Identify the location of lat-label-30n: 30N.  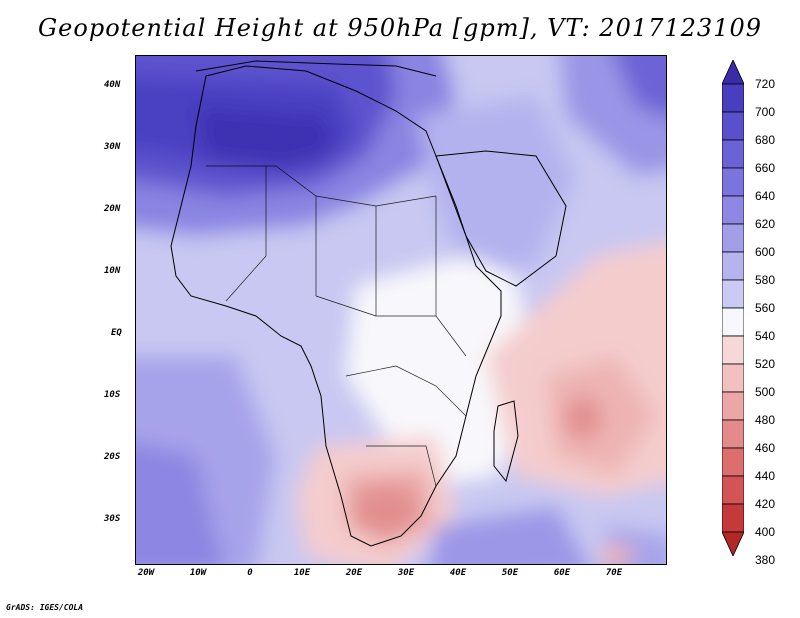
(112, 147).